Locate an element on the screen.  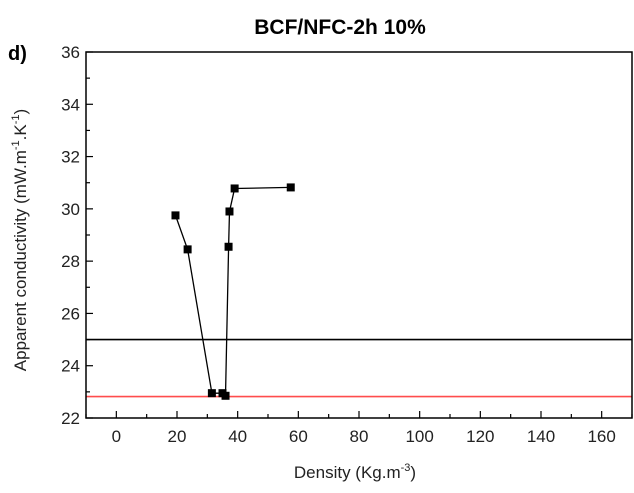
x-tick-label: 100 is located at coordinates (419, 436).